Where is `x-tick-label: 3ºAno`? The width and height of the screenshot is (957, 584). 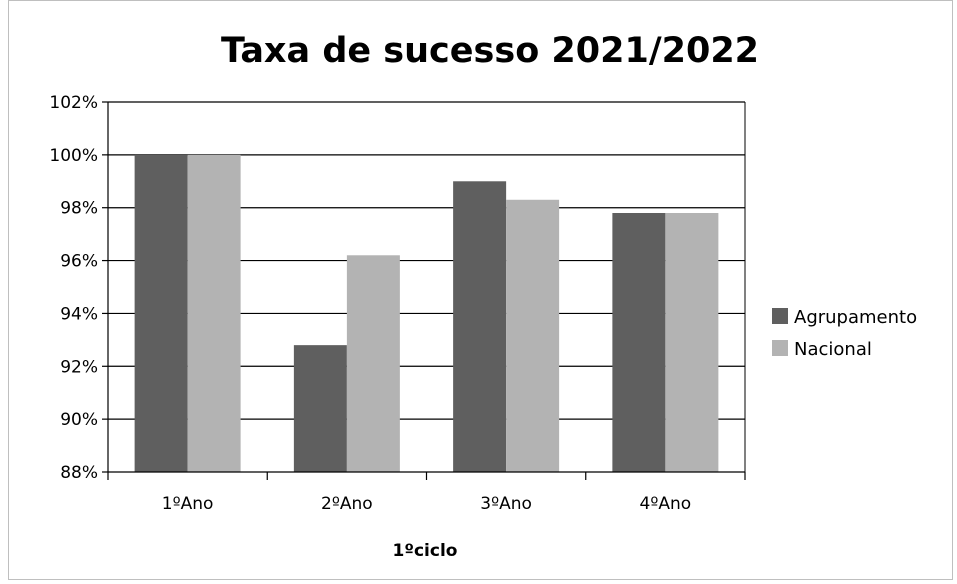 x-tick-label: 3ºAno is located at coordinates (506, 504).